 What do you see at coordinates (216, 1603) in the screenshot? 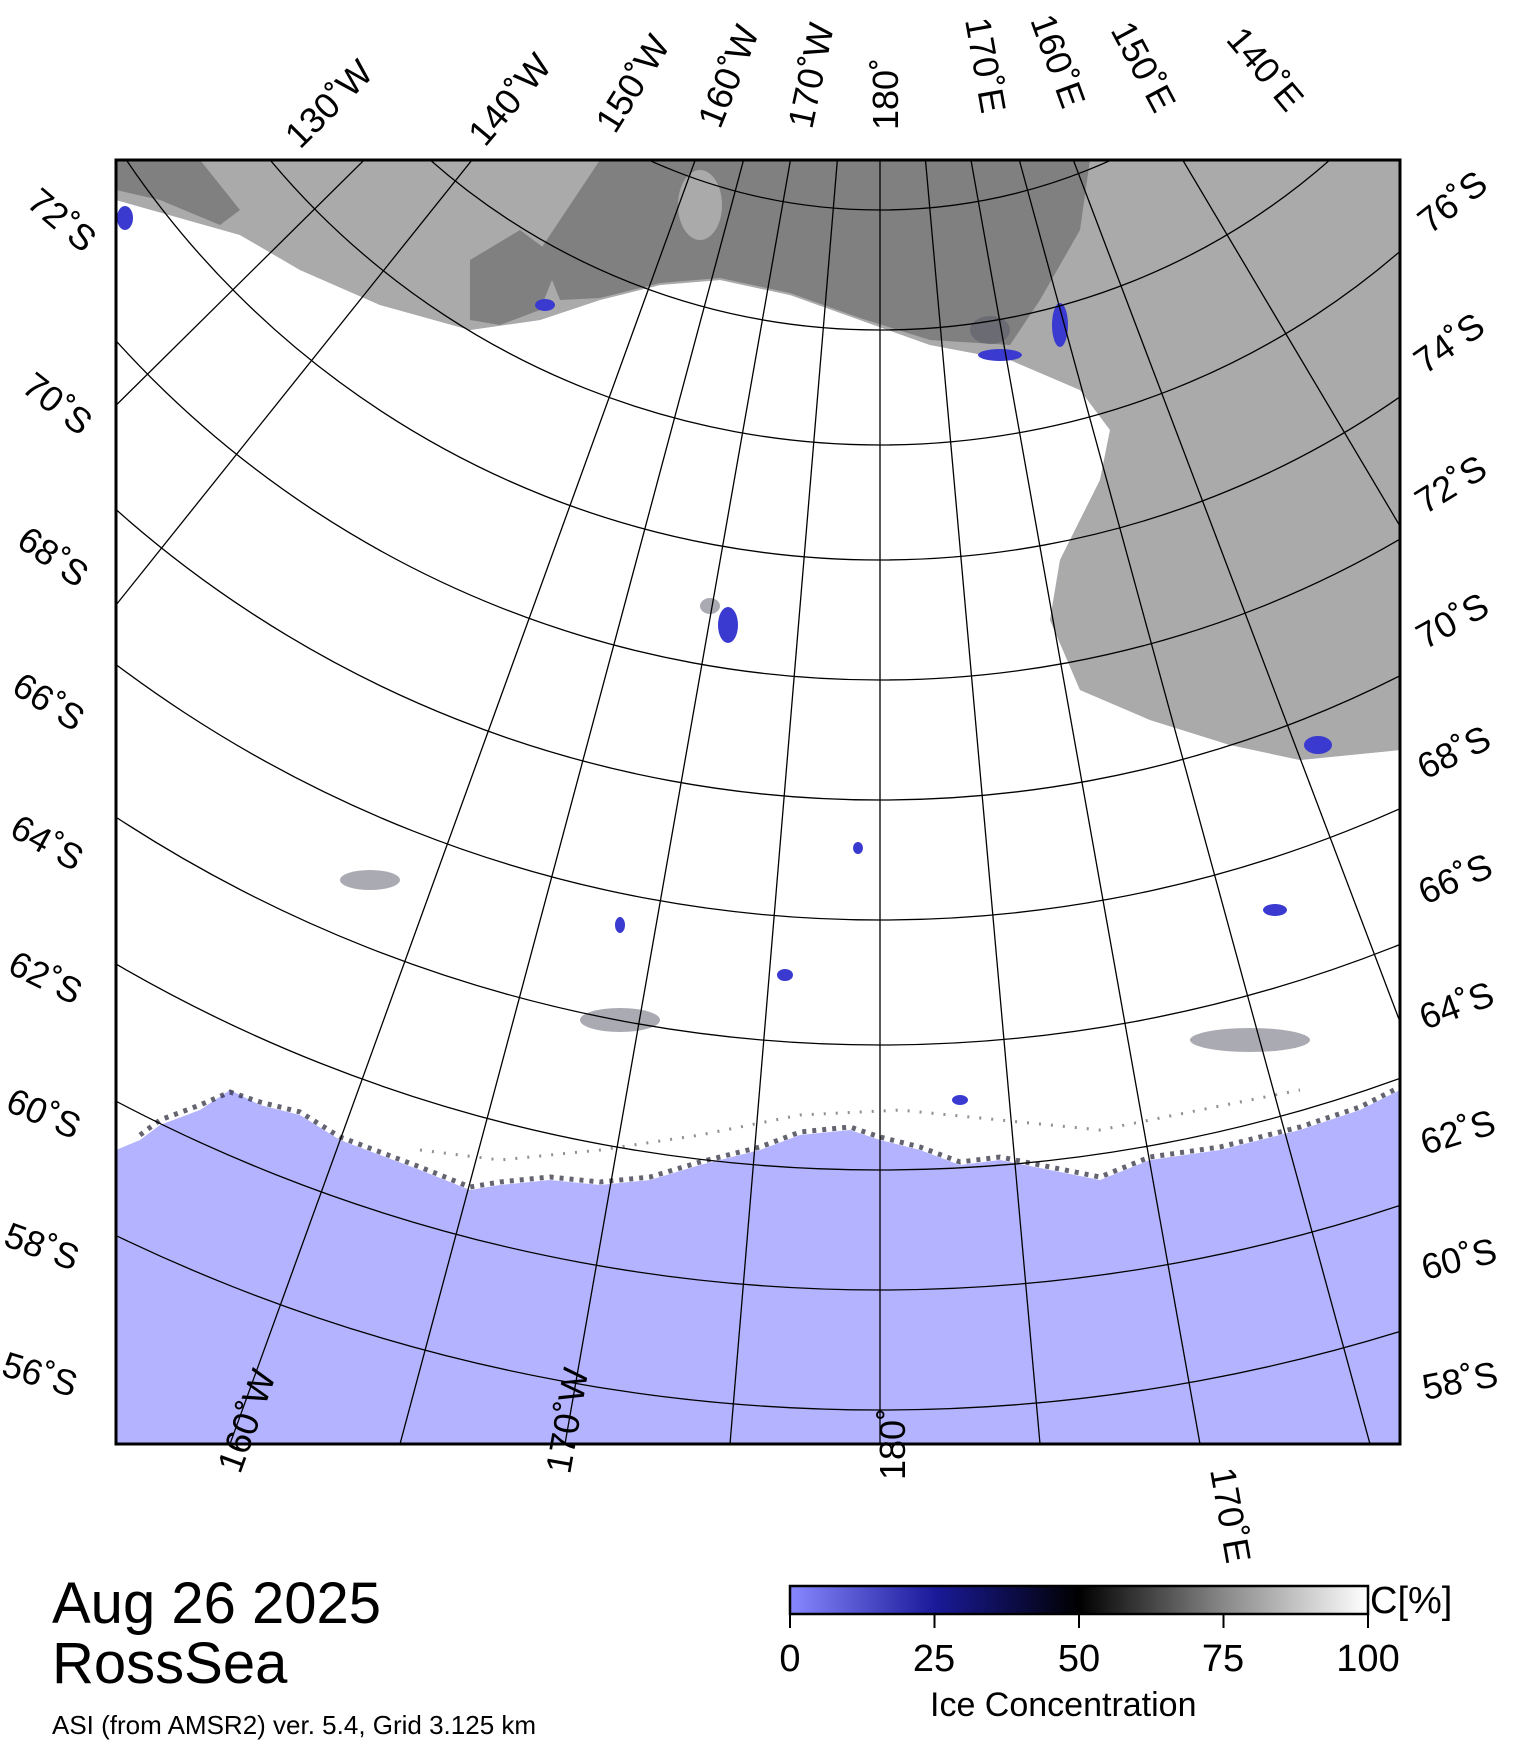
I see `date-title: Aug 26 2025` at bounding box center [216, 1603].